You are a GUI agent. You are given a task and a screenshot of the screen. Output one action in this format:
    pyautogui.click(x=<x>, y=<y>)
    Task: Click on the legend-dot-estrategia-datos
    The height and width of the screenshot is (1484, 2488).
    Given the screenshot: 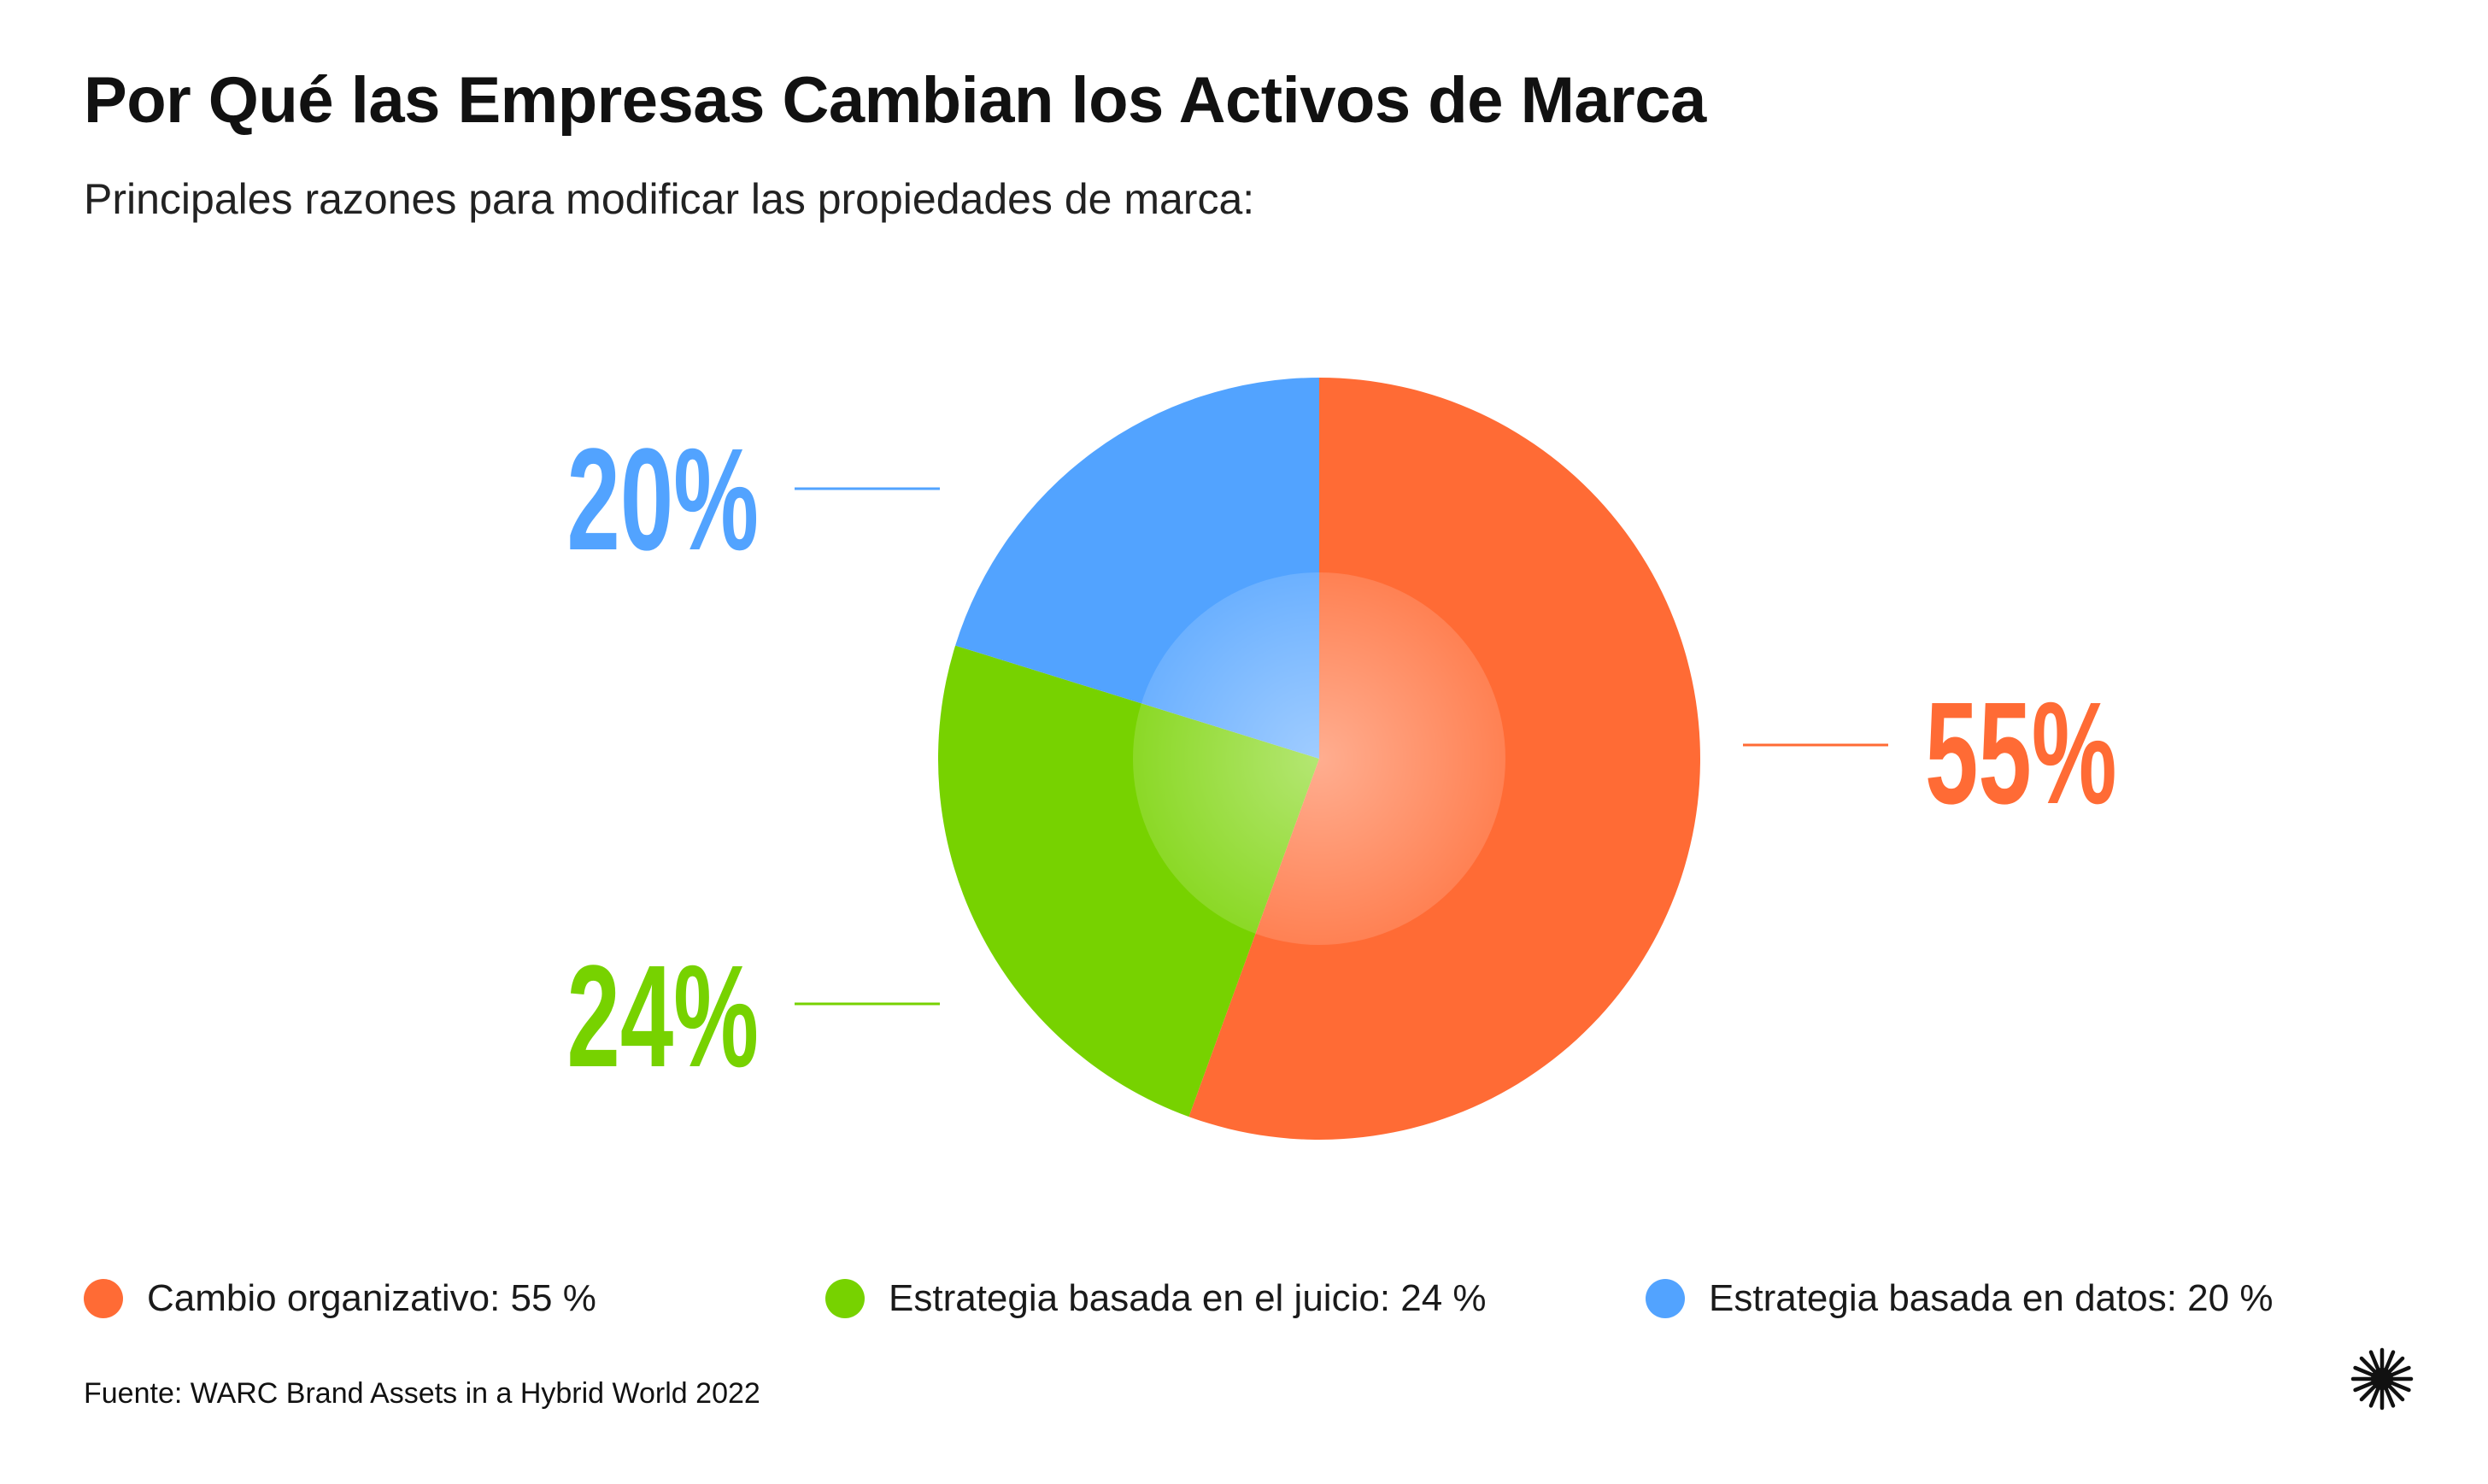 What is the action you would take?
    pyautogui.click(x=1665, y=1298)
    